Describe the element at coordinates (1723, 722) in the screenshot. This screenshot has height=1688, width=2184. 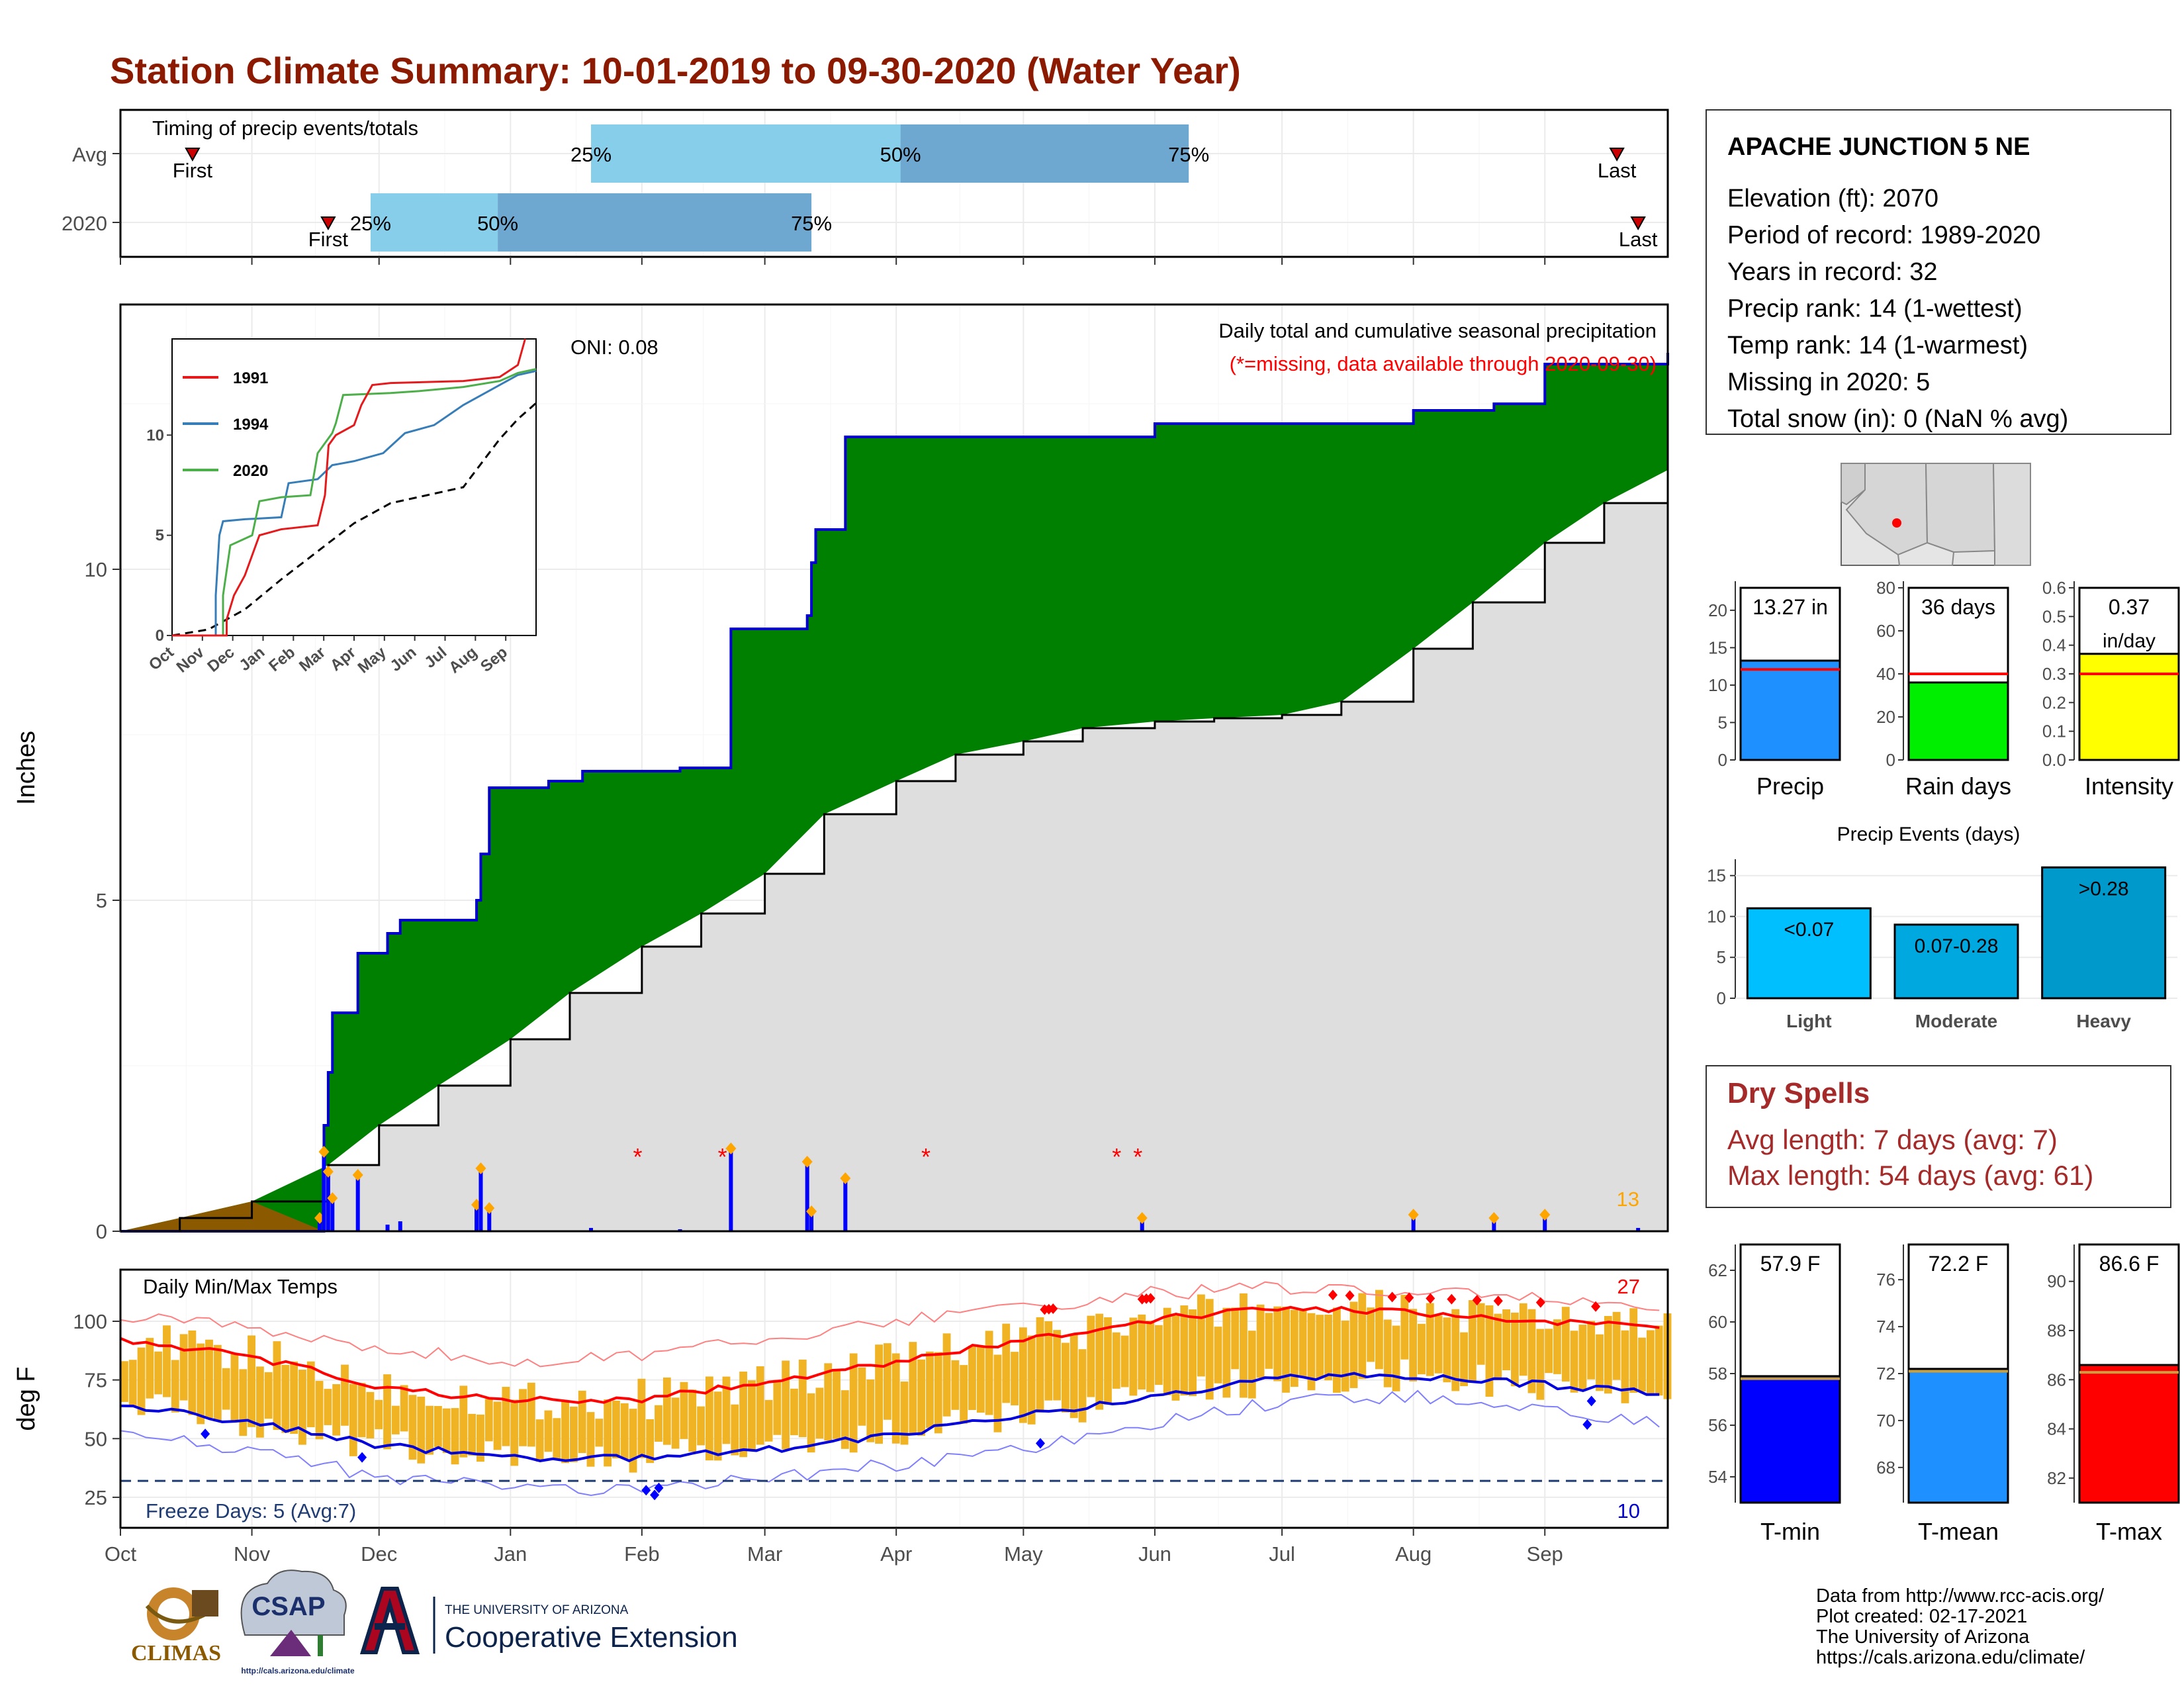
I see `summary-tick-label: 5` at that location.